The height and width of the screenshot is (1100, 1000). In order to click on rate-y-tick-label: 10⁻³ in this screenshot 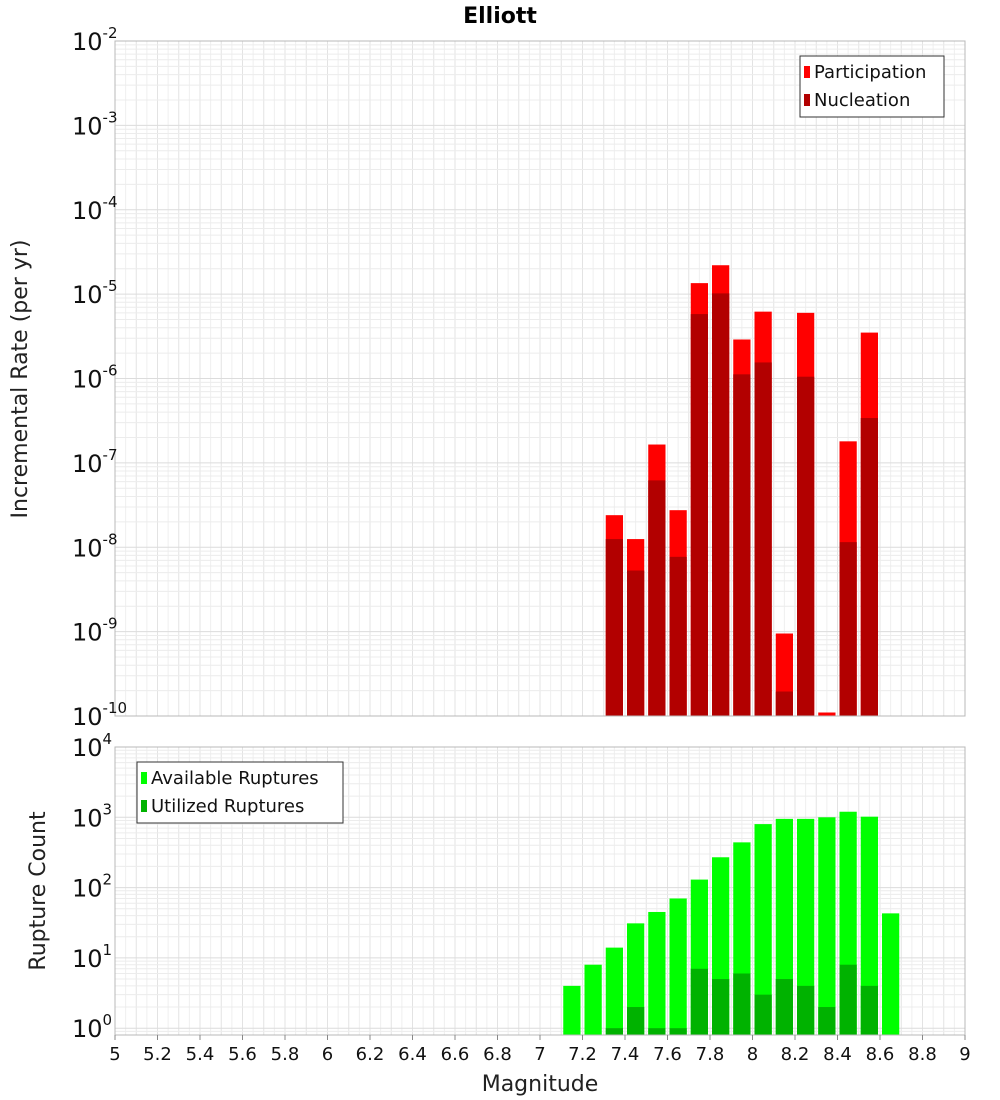, I will do `click(95, 124)`.